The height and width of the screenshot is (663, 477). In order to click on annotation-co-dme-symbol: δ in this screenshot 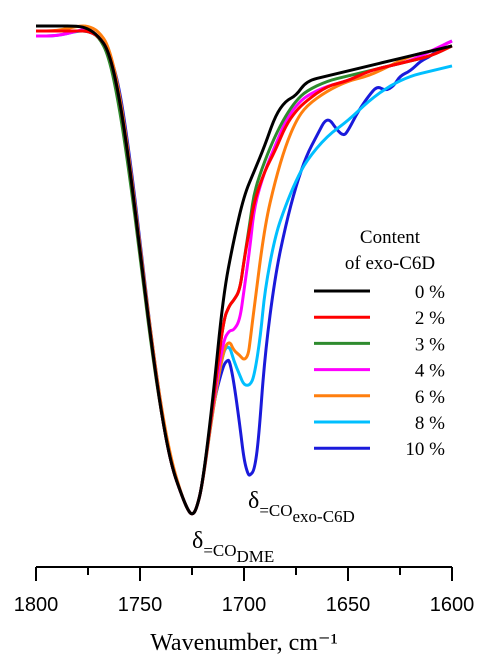, I will do `click(197, 541)`.